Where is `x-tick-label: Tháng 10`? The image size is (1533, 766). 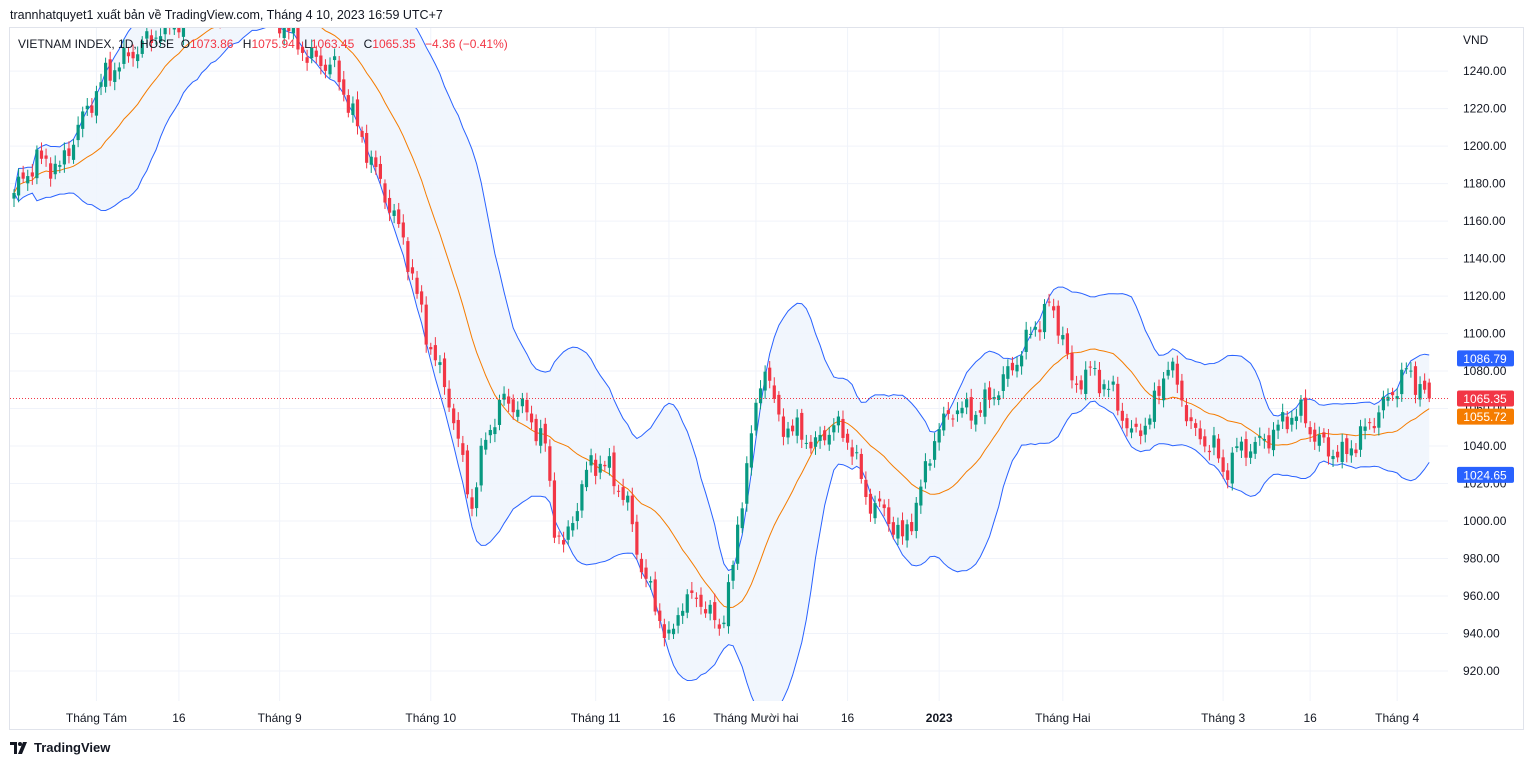 x-tick-label: Tháng 10 is located at coordinates (430, 718).